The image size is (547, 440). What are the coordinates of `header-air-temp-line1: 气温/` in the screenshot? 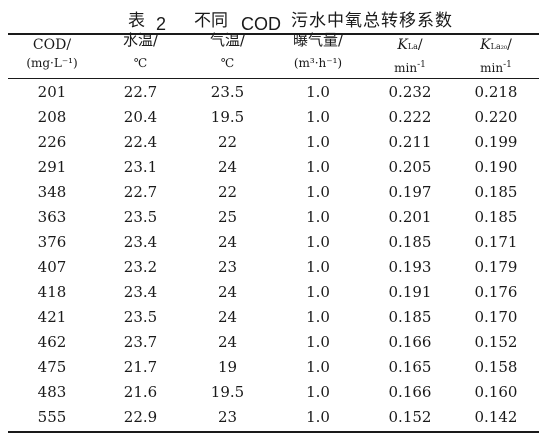 It's located at (227, 40).